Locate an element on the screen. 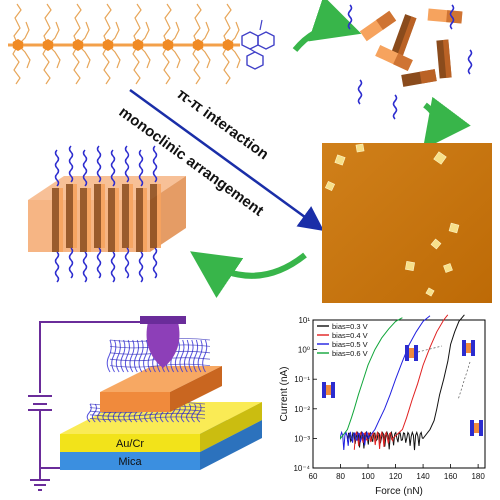 This screenshot has height=500, width=500. x-tick-label: 160 is located at coordinates (451, 476).